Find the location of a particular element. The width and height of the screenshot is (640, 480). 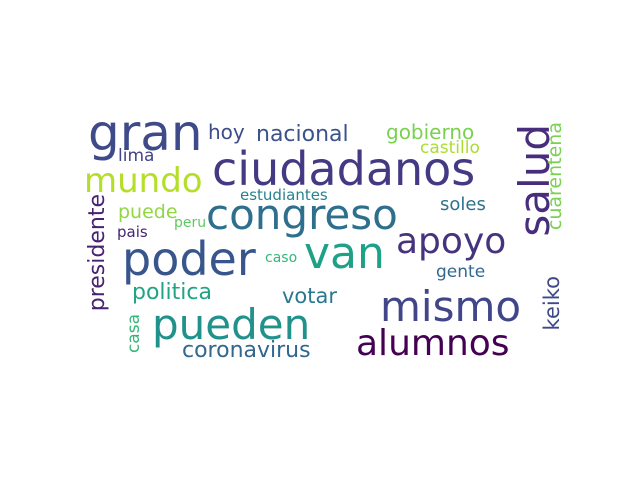

word-gran: gran is located at coordinates (145, 133).